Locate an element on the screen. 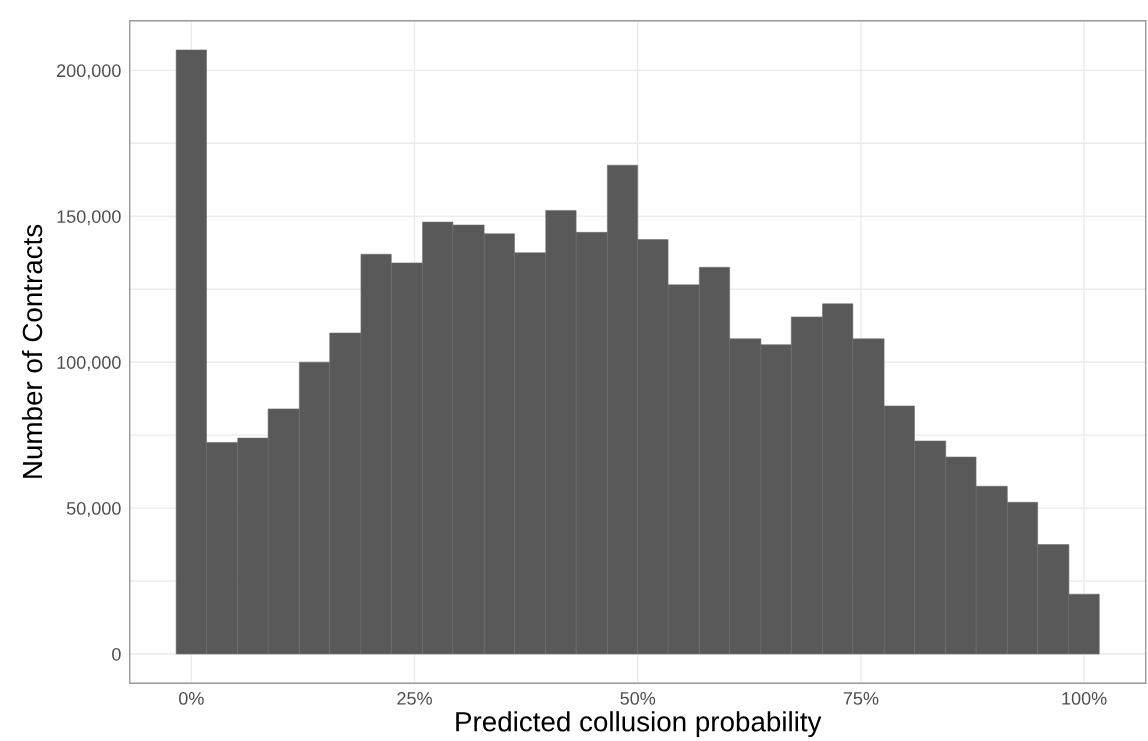 The height and width of the screenshot is (741, 1148). x-tick-label: 75% is located at coordinates (861, 698).